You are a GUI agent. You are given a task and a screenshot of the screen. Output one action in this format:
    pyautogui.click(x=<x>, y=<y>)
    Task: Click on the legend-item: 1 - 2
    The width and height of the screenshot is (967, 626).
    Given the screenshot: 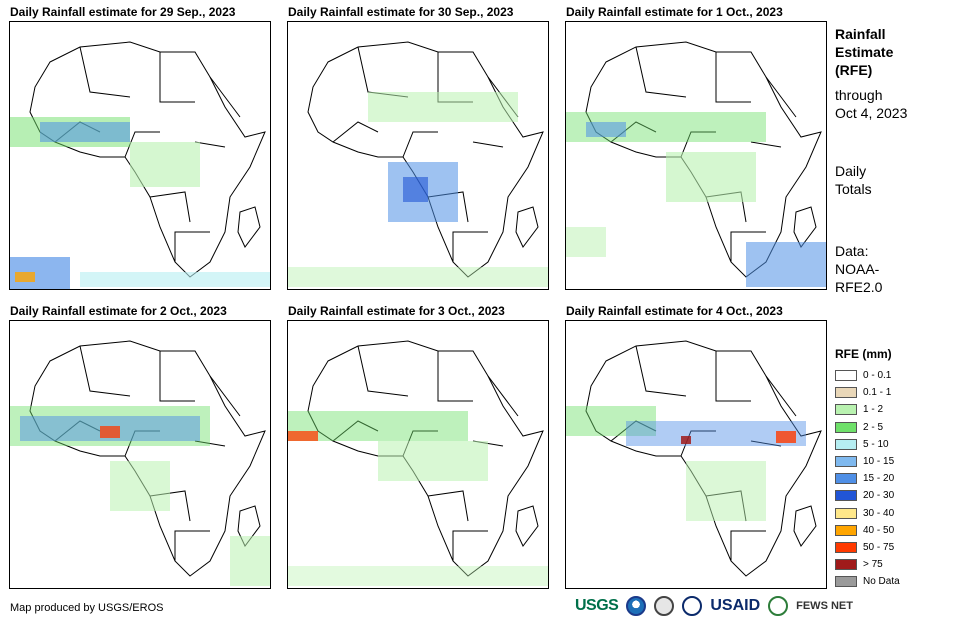 What is the action you would take?
    pyautogui.click(x=867, y=409)
    